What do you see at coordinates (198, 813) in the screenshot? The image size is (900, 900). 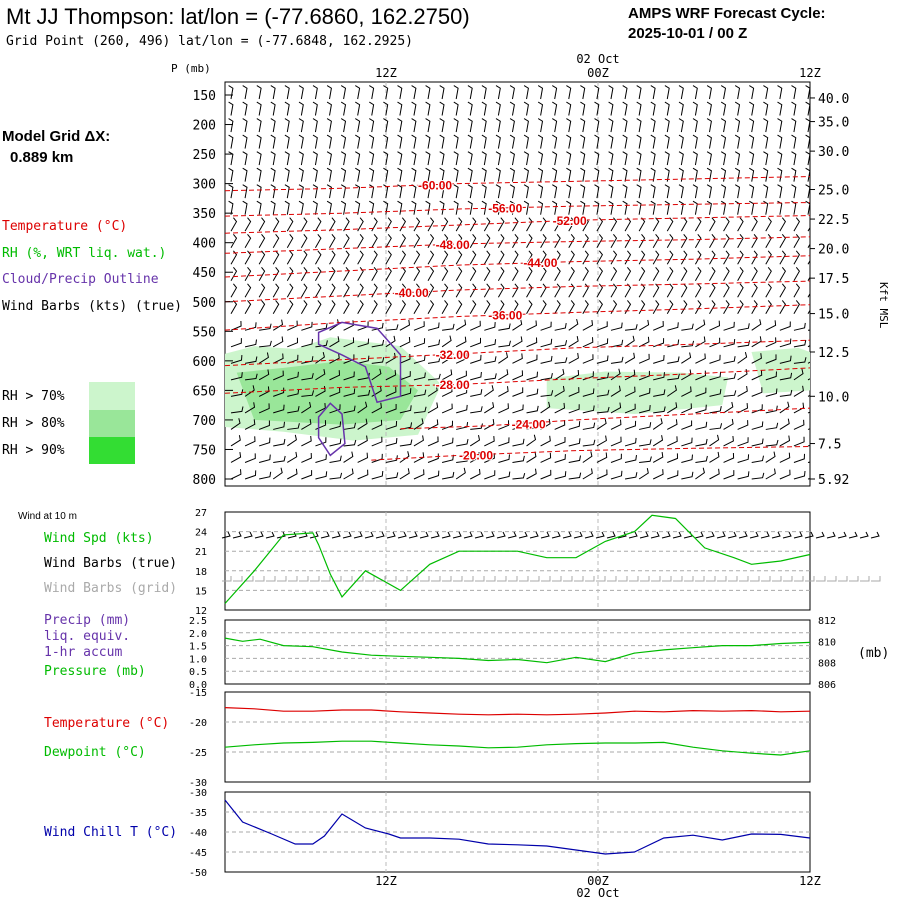 I see `wind_chill-ytick-3: -35` at bounding box center [198, 813].